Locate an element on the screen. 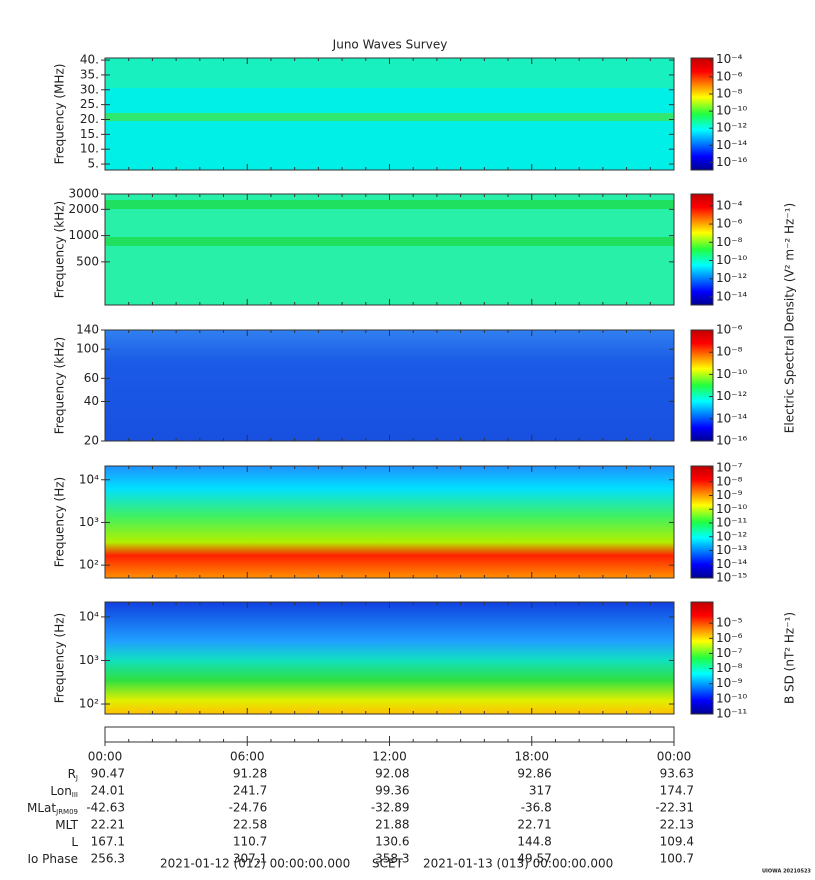  colorbar-tick-label: 10⁻¹⁵ is located at coordinates (731, 578).